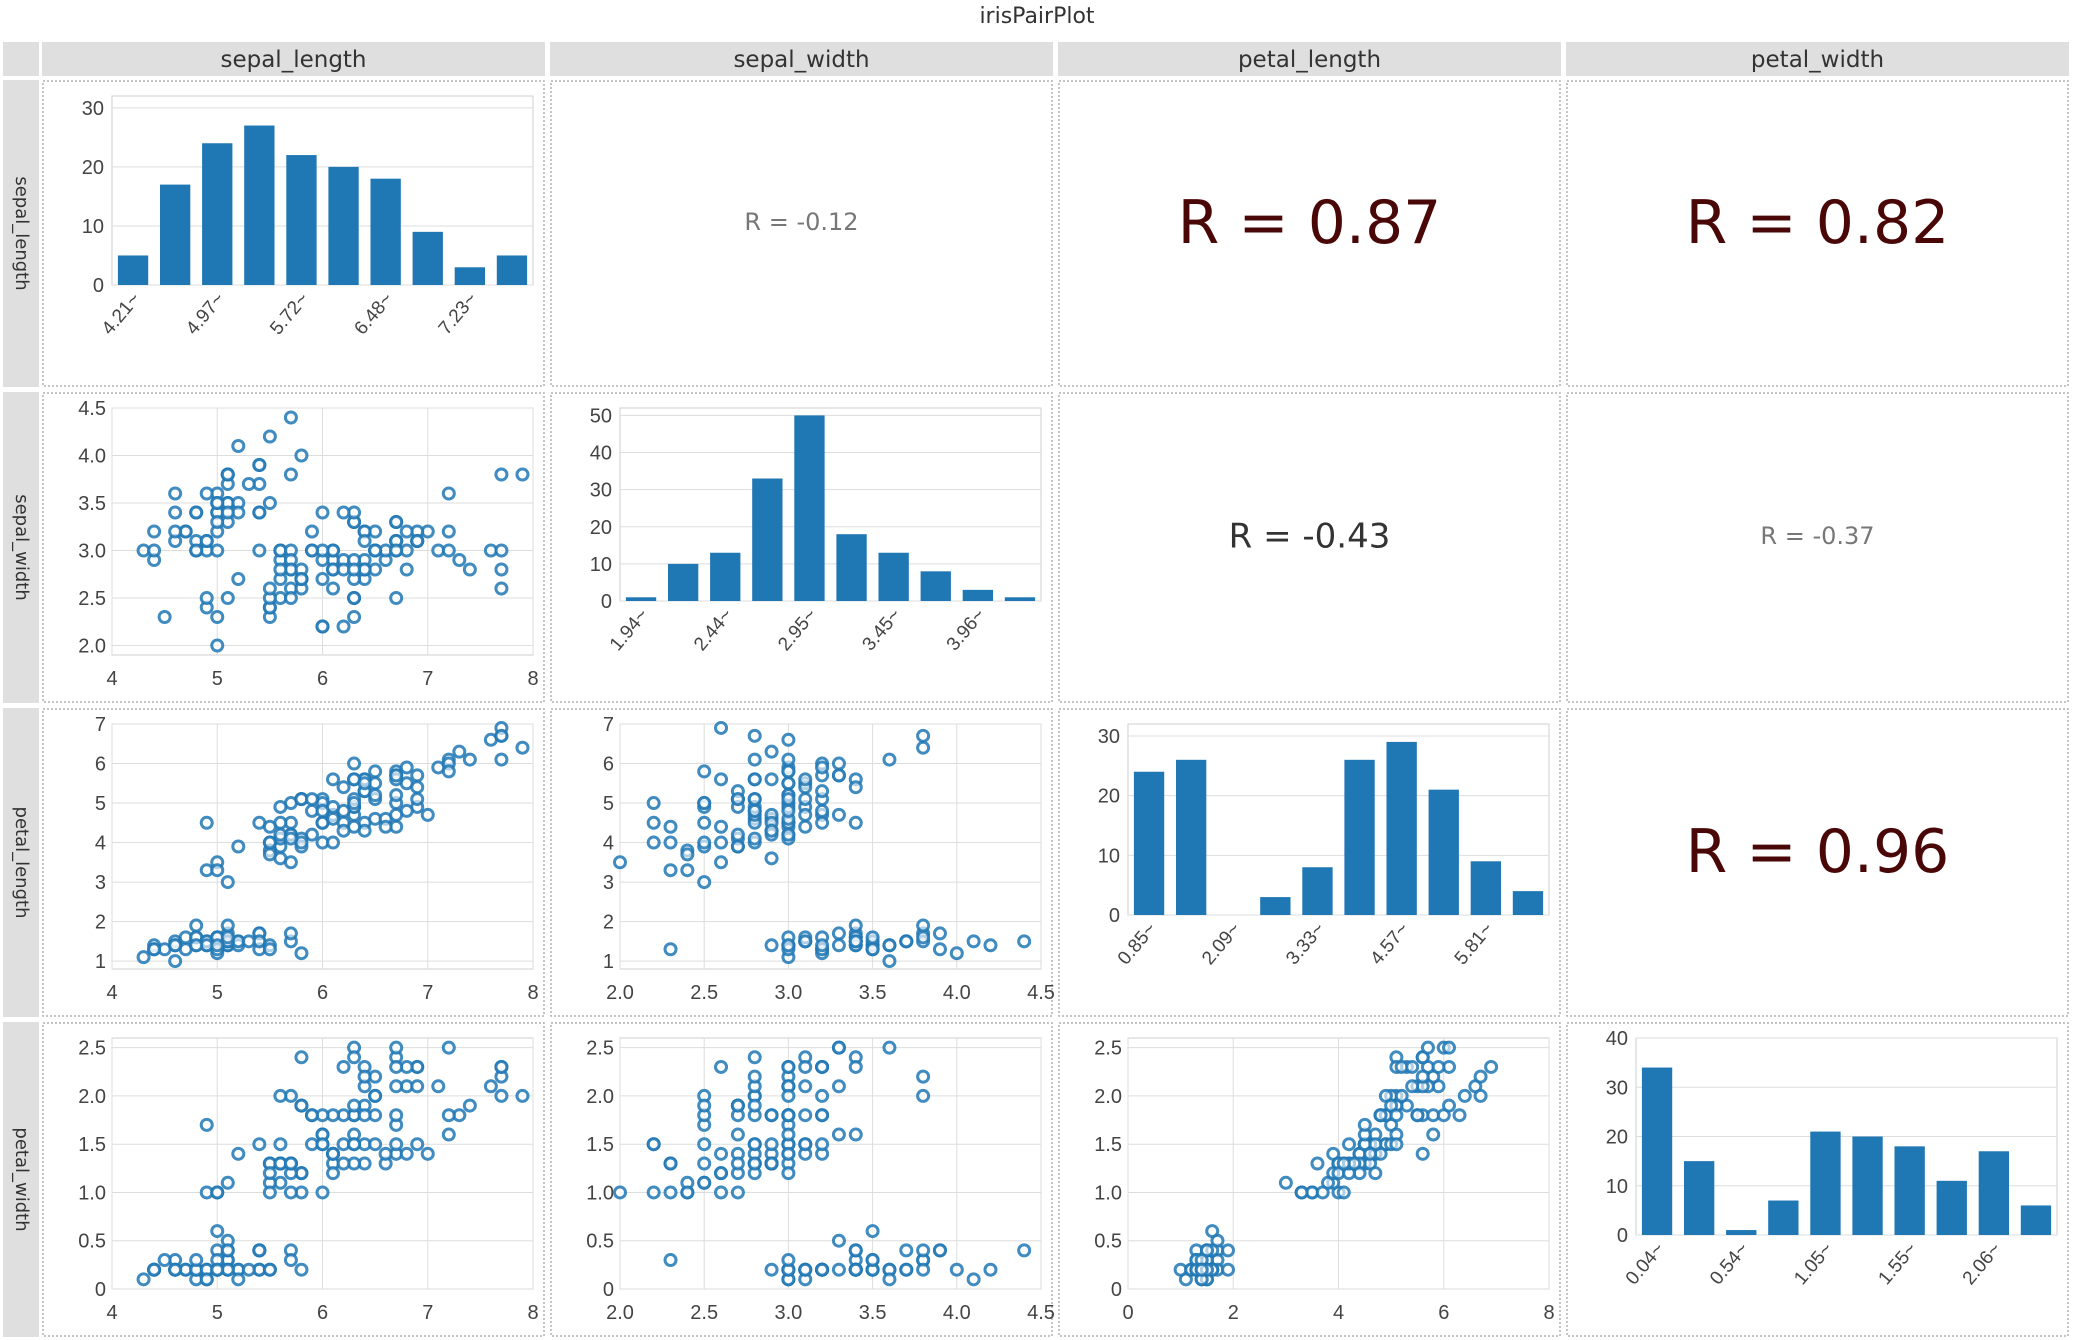  Describe the element at coordinates (1818, 852) in the screenshot. I see `correlation-label: R = 0.96` at that location.